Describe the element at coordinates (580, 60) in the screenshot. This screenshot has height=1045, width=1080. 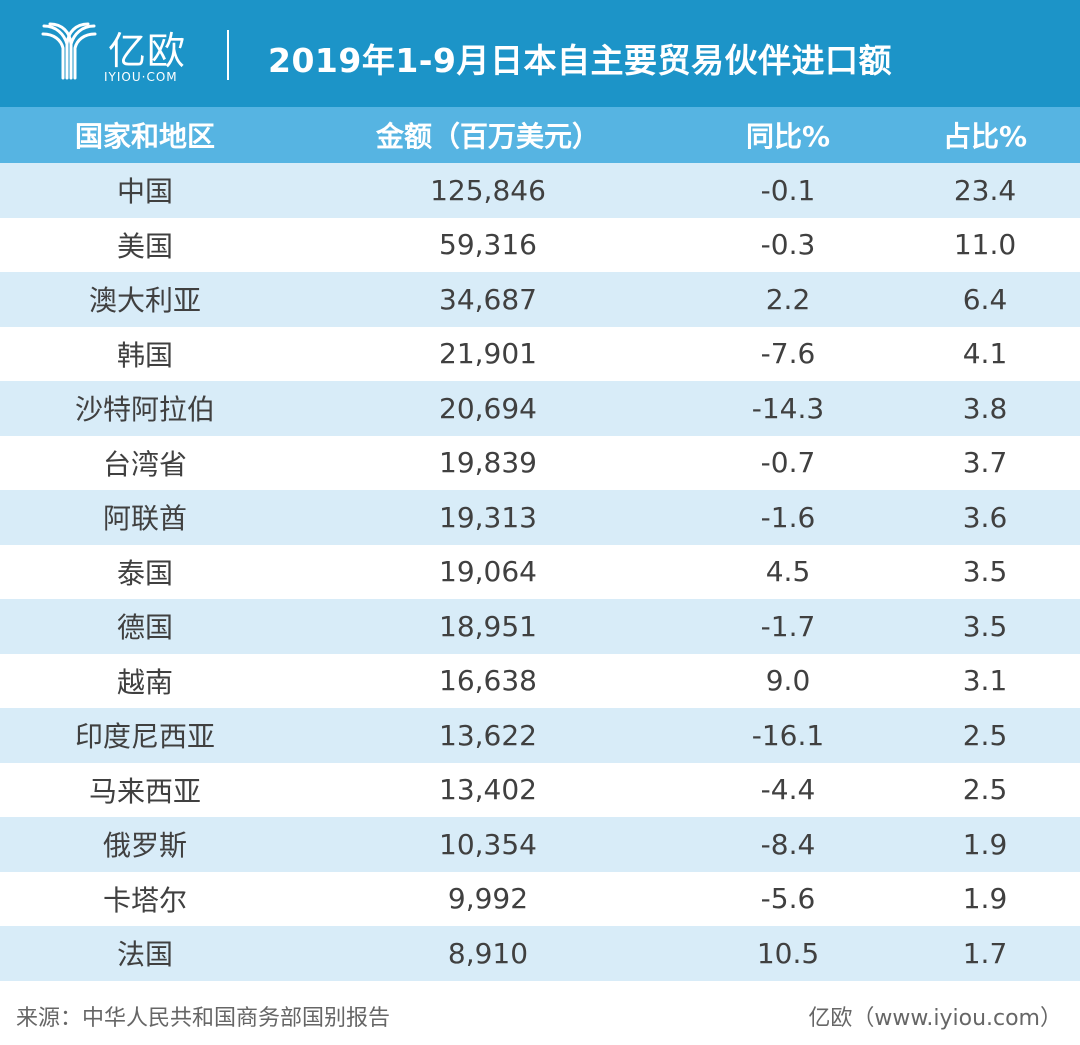
I see `page-title: 2019年1-9月日本自主要贸易伙伴进口额` at that location.